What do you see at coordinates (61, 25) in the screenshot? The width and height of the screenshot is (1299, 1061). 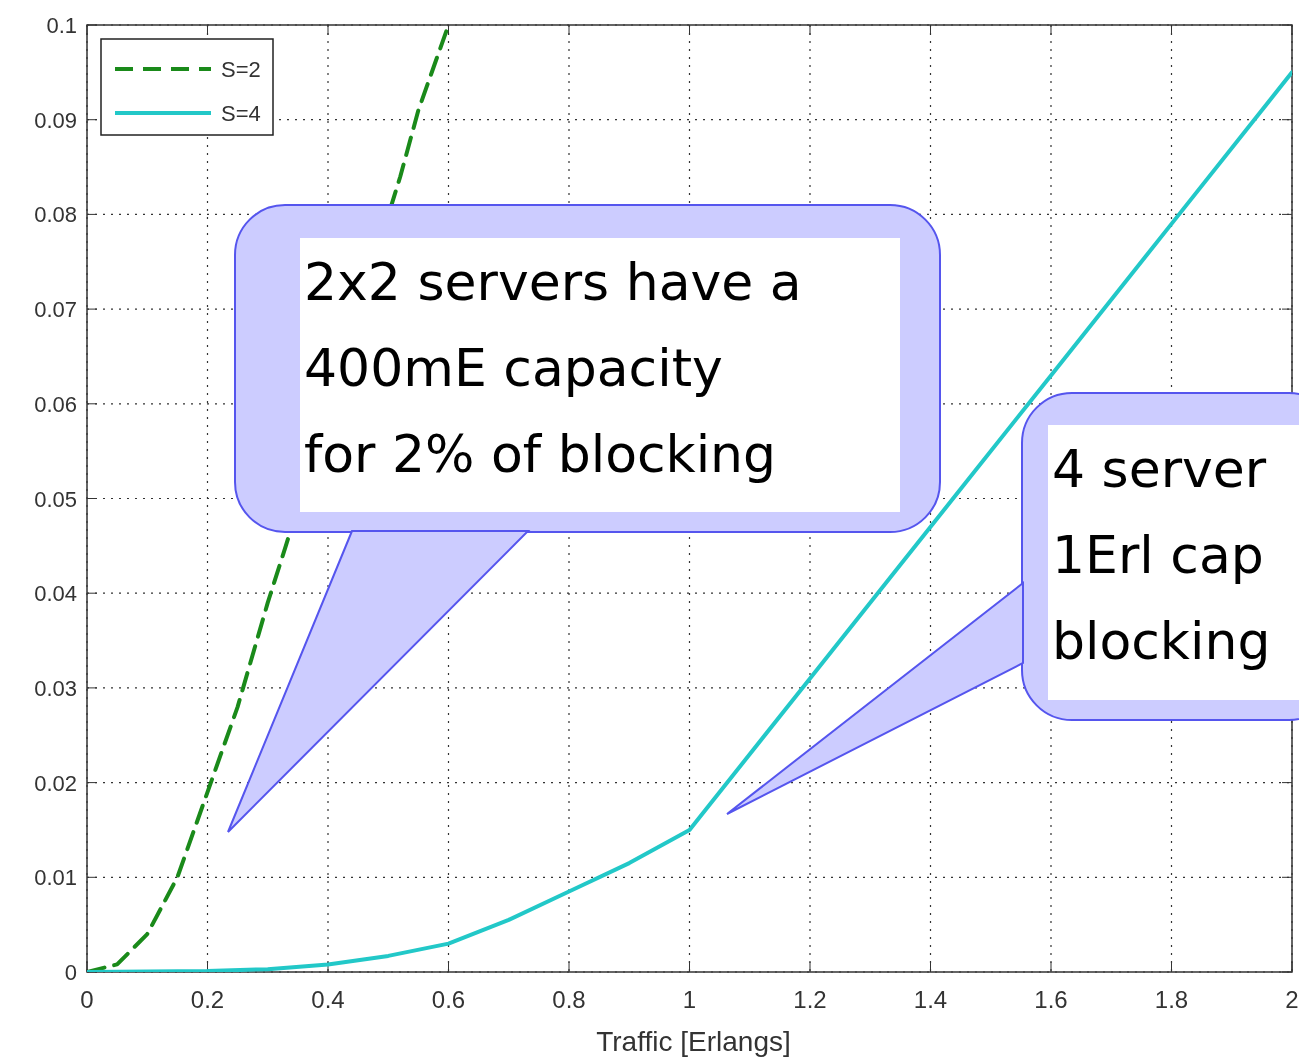 I see `y-tick-label: 0.1` at bounding box center [61, 25].